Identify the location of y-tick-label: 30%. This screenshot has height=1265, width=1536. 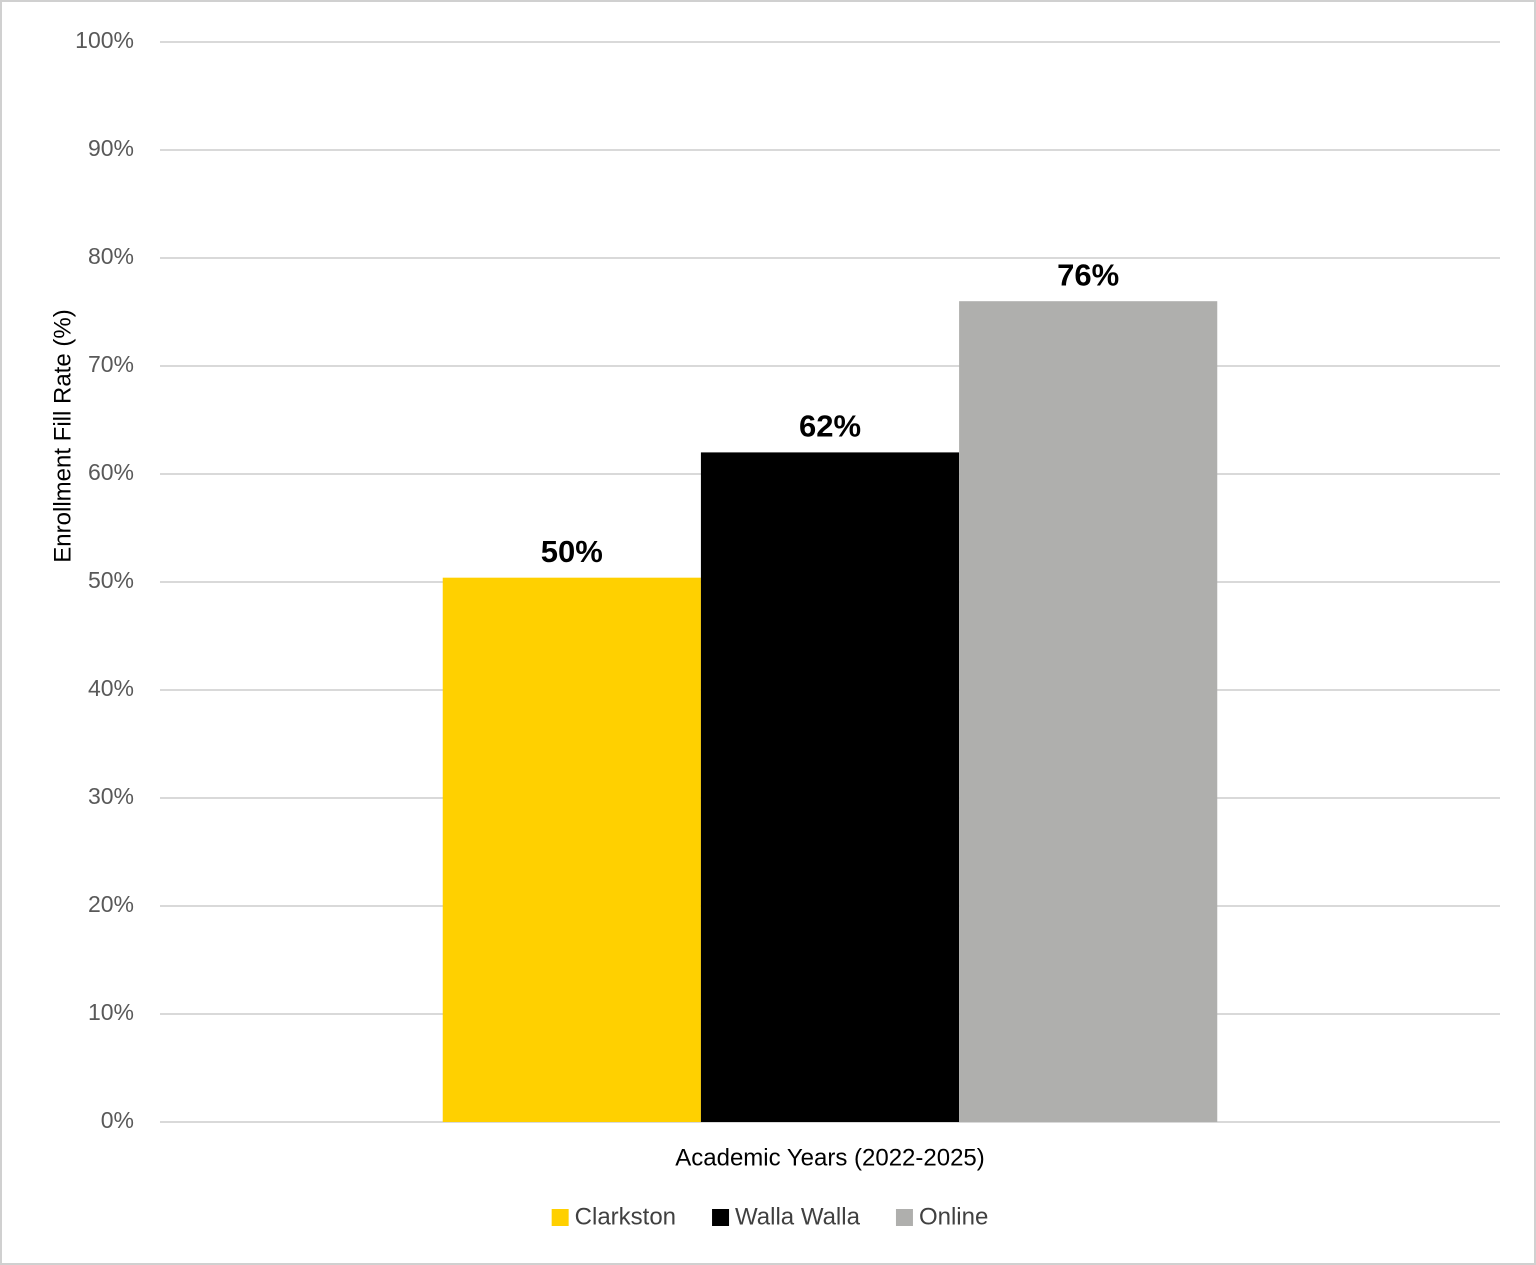
(111, 796).